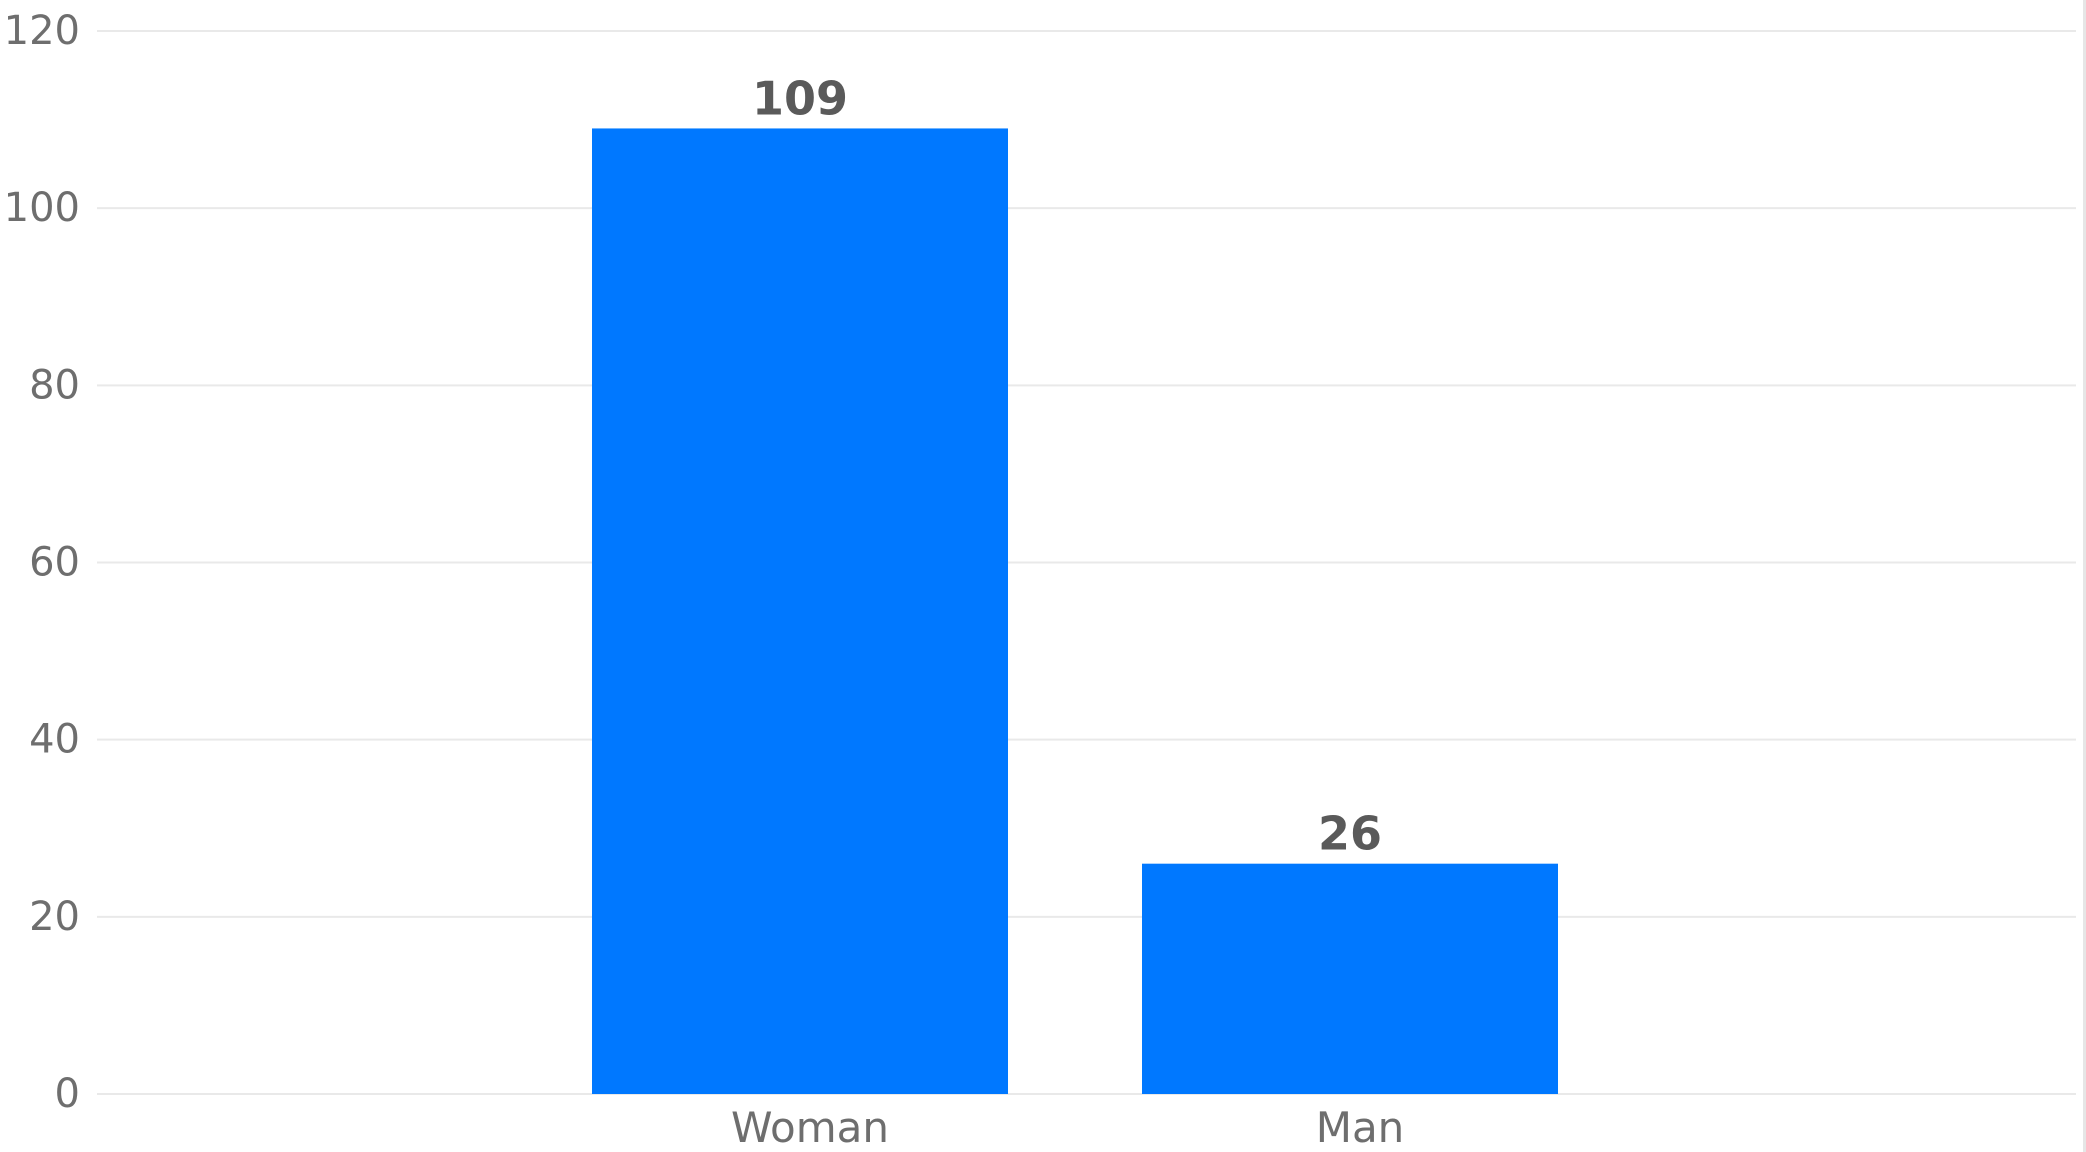 This screenshot has height=1152, width=2086. I want to click on y-axis: 0 20 40 60 80 100 120, so click(42, 562).